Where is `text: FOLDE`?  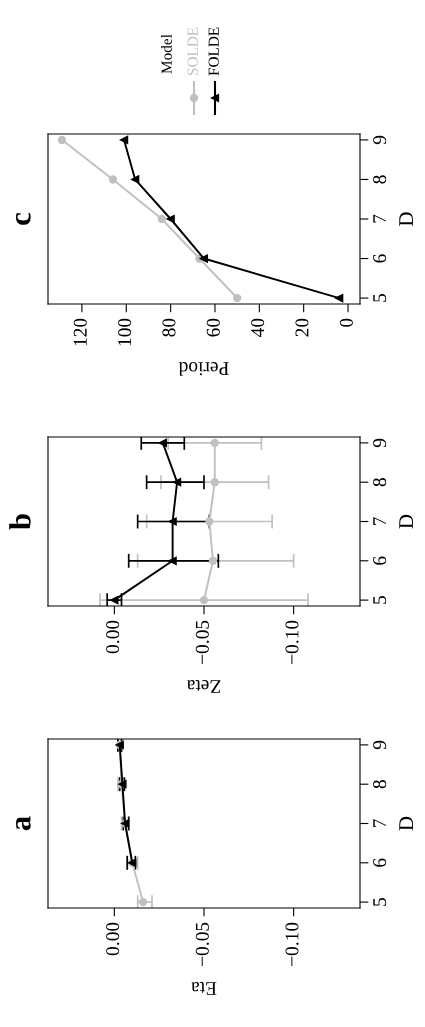
text: FOLDE is located at coordinates (213, 51).